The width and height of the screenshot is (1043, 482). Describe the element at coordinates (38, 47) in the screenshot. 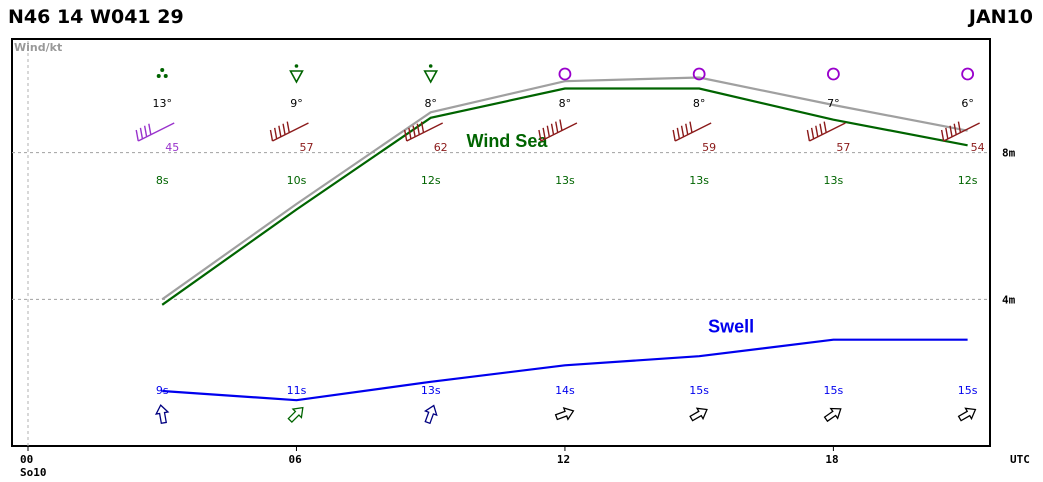

I see `panel-label: Wind/kt` at that location.